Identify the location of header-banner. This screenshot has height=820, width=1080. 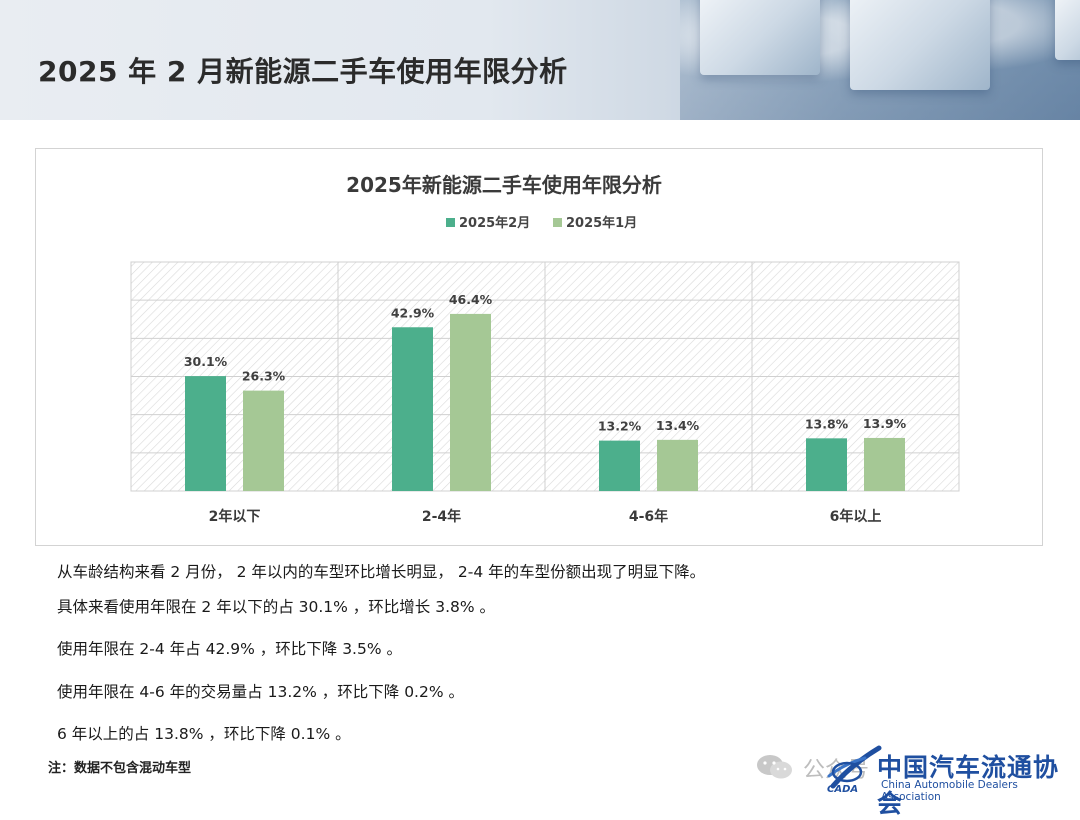
(540, 60).